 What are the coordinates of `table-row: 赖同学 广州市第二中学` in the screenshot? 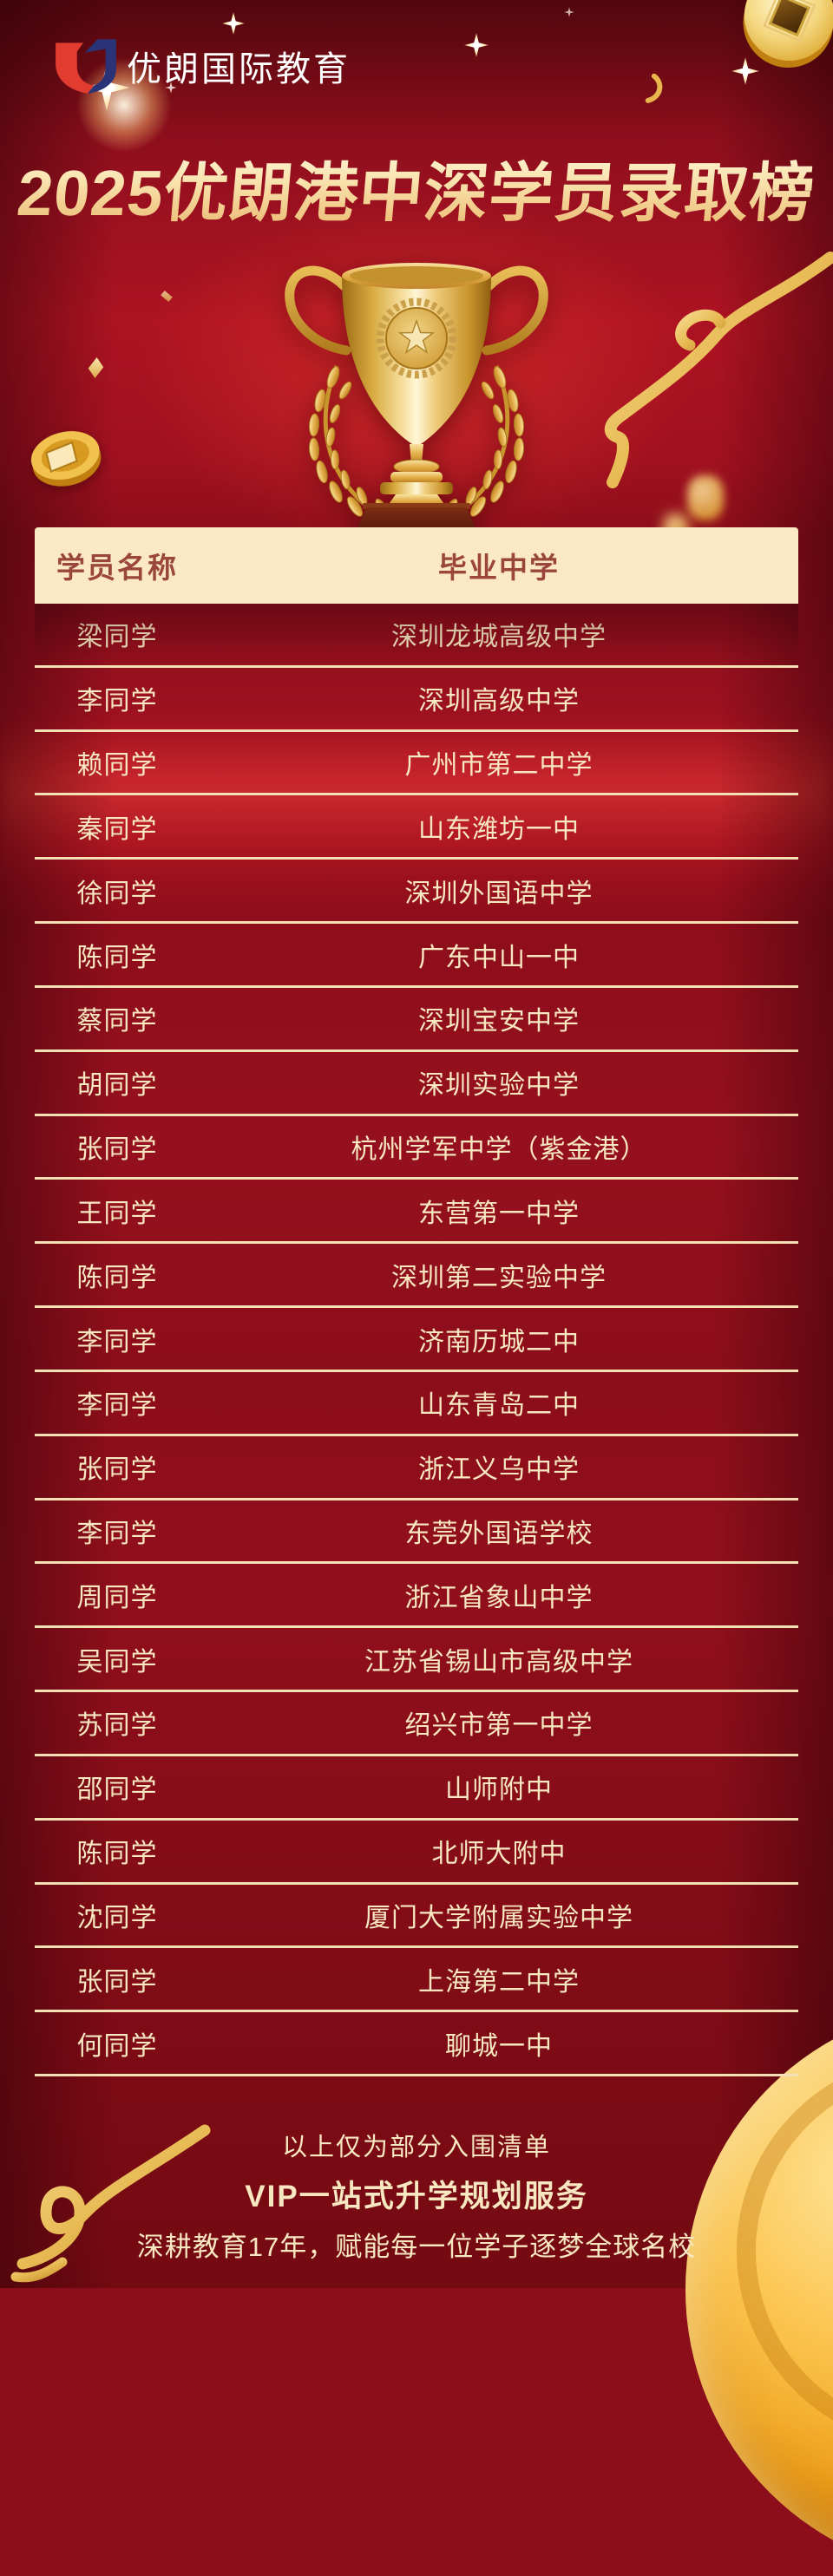 It's located at (416, 764).